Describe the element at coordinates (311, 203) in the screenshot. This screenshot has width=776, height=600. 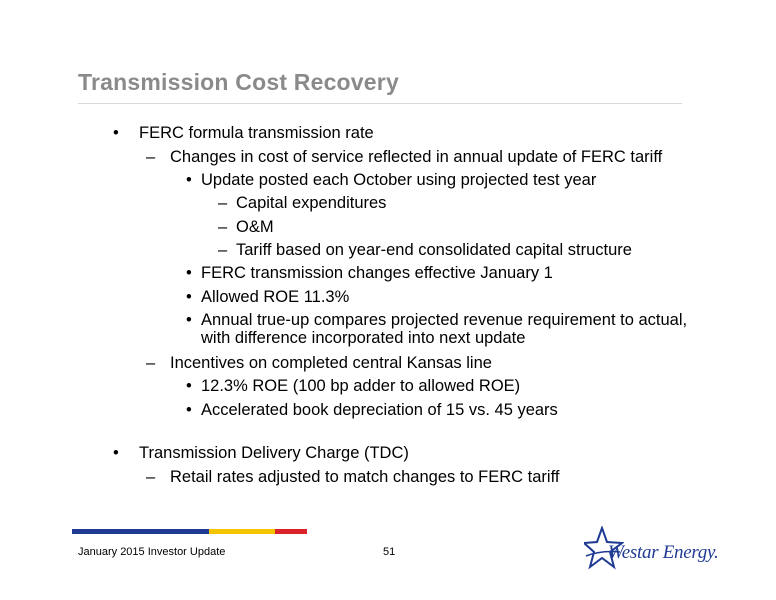
I see `bullet-text: Capital expenditures` at that location.